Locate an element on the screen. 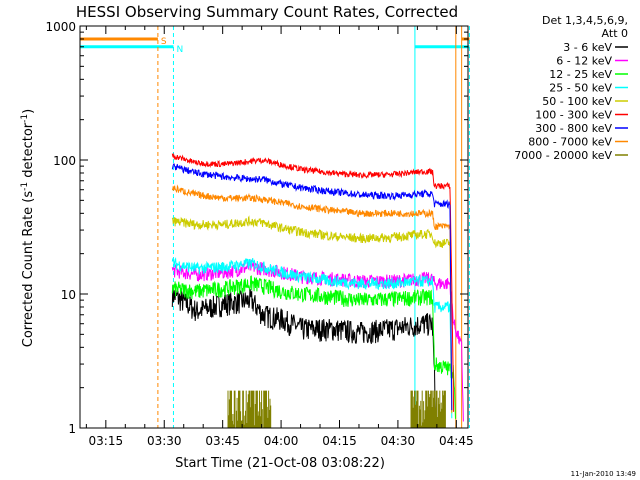 The image size is (640, 480). legend-label-100-300-kev: 100 - 300 keV is located at coordinates (573, 115).